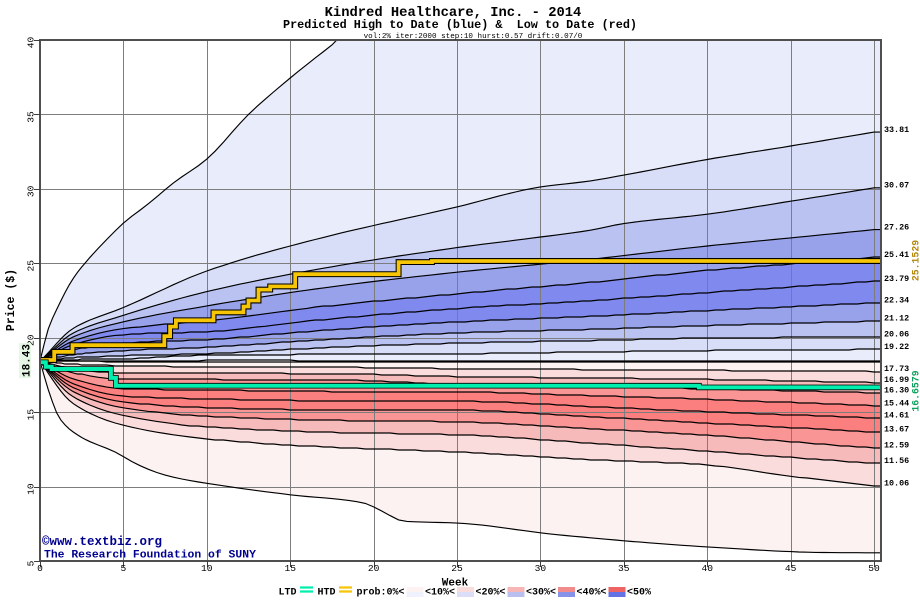 Image resolution: width=920 pixels, height=605 pixels. Describe the element at coordinates (639, 593) in the screenshot. I see `svg-text: <50%` at that location.